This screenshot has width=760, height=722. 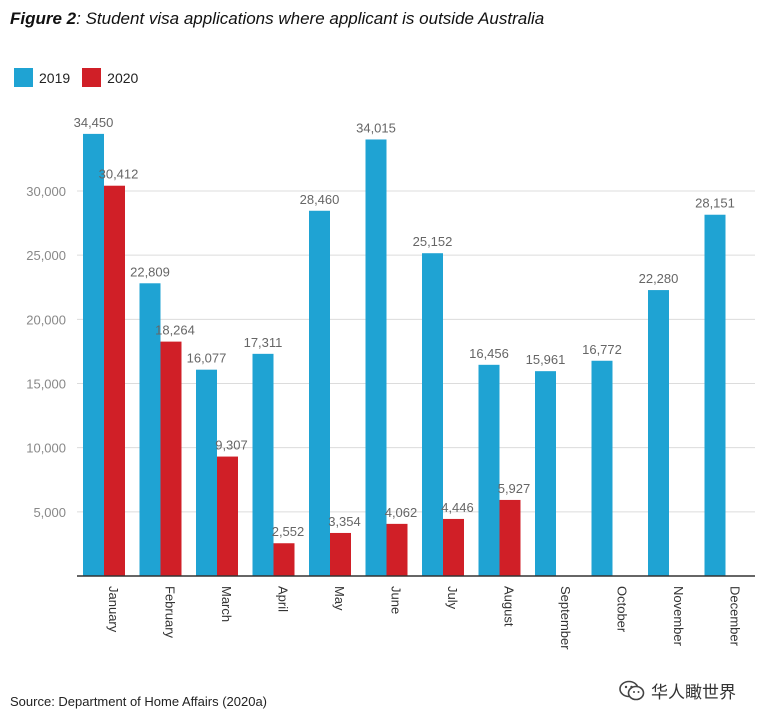 What do you see at coordinates (46, 448) in the screenshot?
I see `y-tick-label: 10,000` at bounding box center [46, 448].